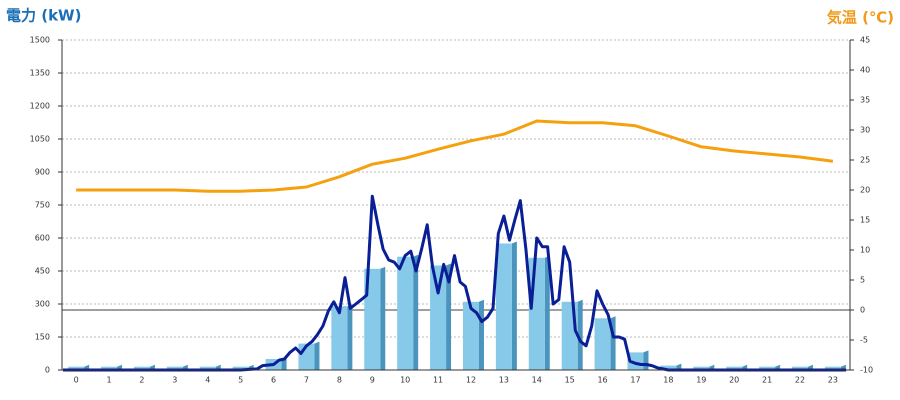  I want to click on y2-tick-label: 30, so click(865, 130).